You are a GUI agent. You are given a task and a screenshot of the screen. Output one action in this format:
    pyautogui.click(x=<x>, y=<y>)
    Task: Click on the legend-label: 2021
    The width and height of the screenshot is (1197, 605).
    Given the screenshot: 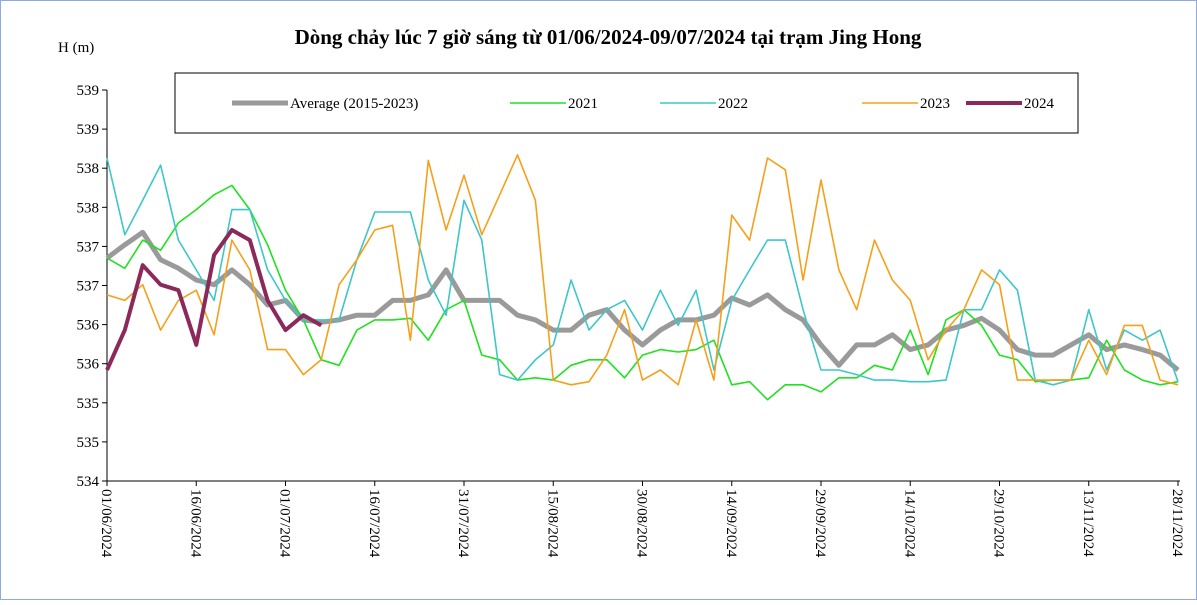 What is the action you would take?
    pyautogui.click(x=583, y=104)
    